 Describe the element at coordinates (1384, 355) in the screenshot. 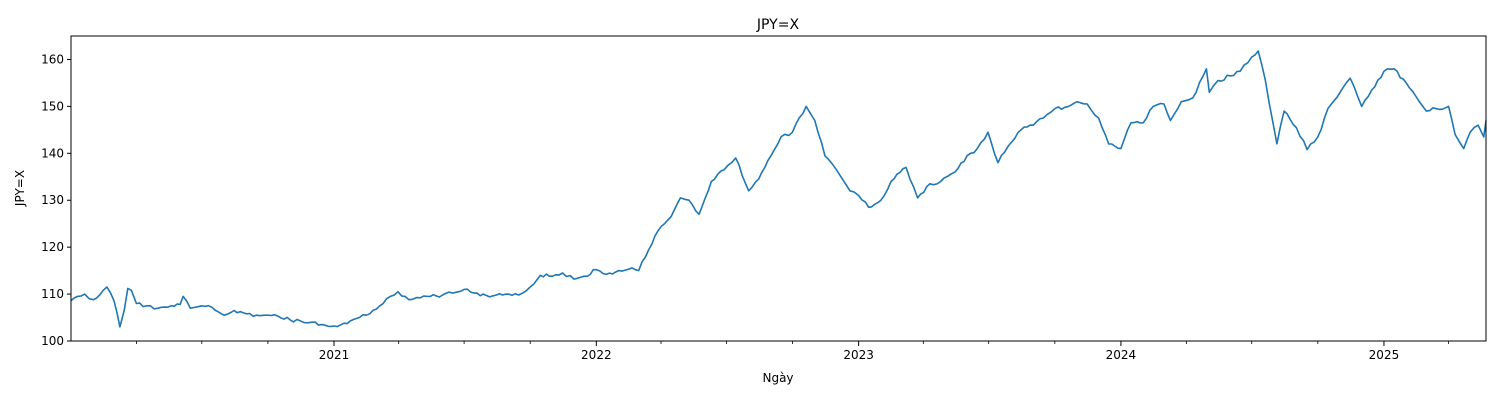

I see `x-tick-label: 2025` at that location.